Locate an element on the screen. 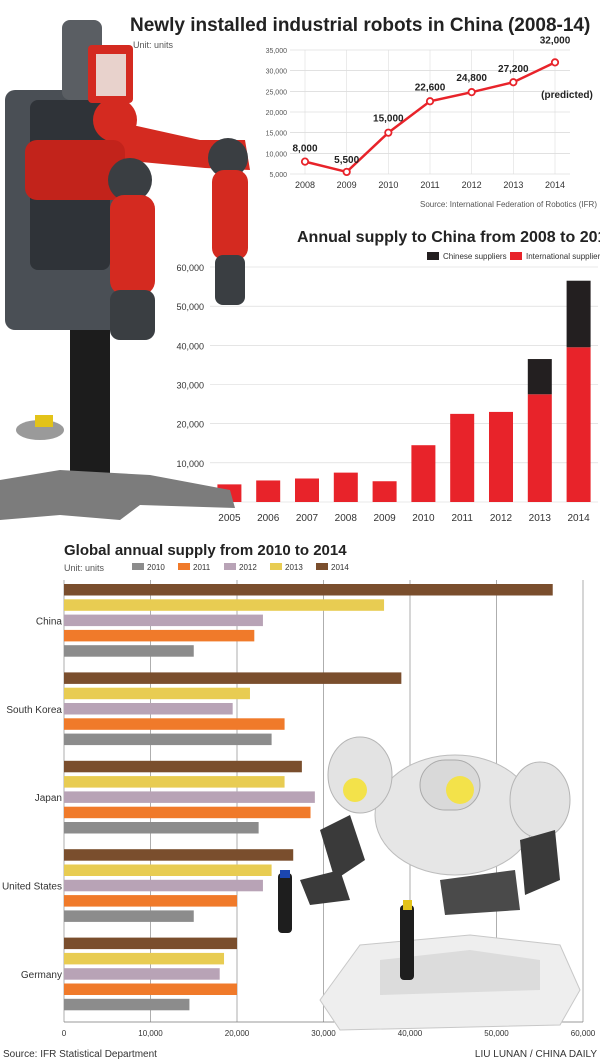 Image resolution: width=600 pixels, height=1061 pixels. legend-swatch-chinese is located at coordinates (433, 256).